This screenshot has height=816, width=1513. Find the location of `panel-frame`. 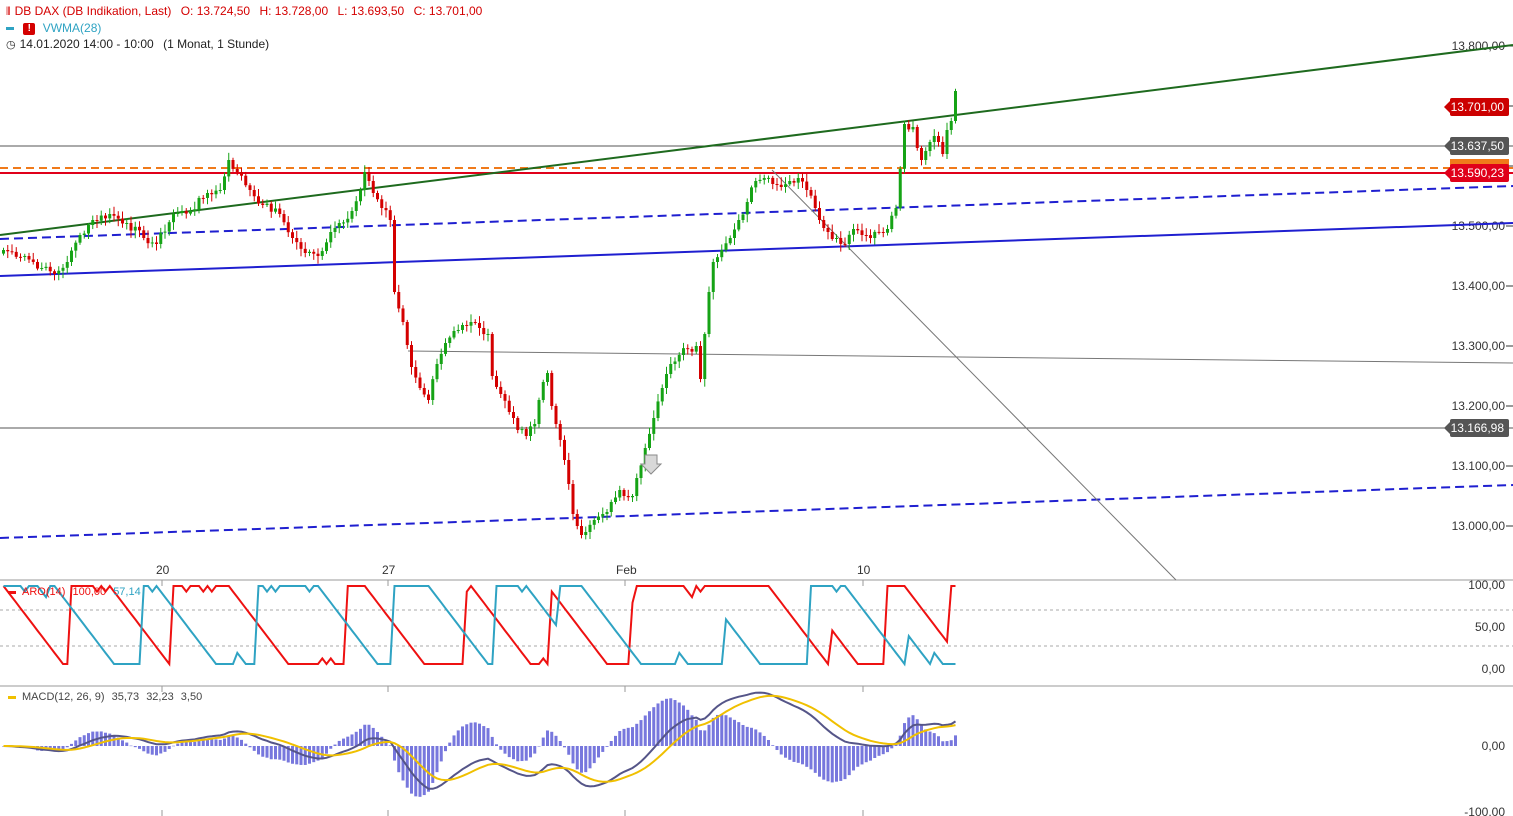

panel-frame is located at coordinates (756, 633).